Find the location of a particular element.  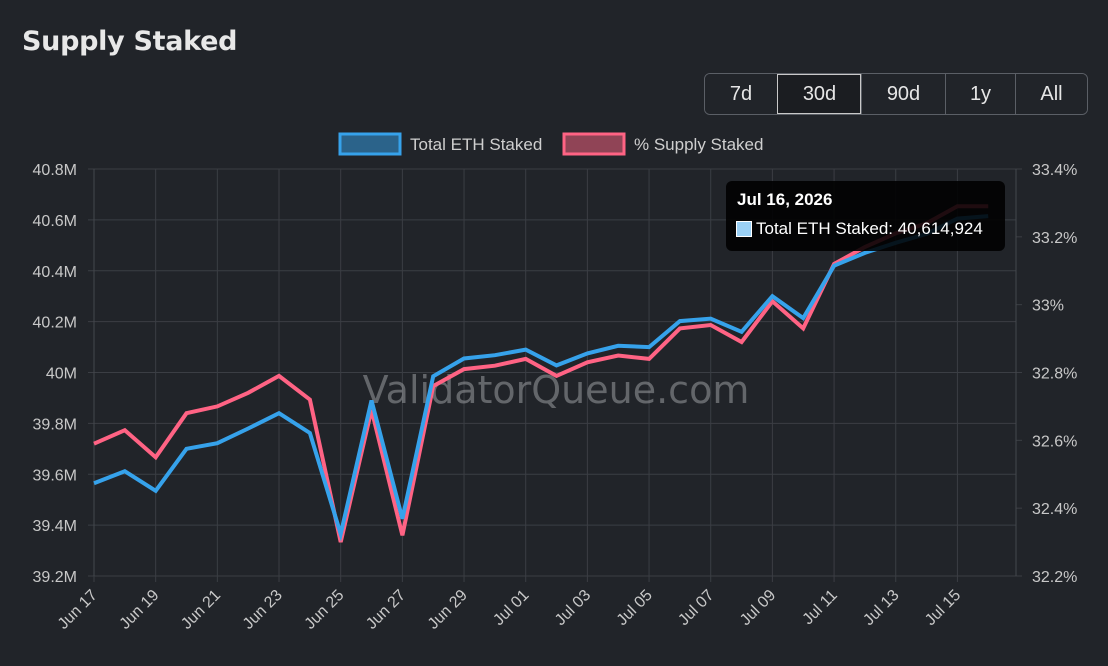

y-left-tick-label: 39.2M is located at coordinates (55, 577).